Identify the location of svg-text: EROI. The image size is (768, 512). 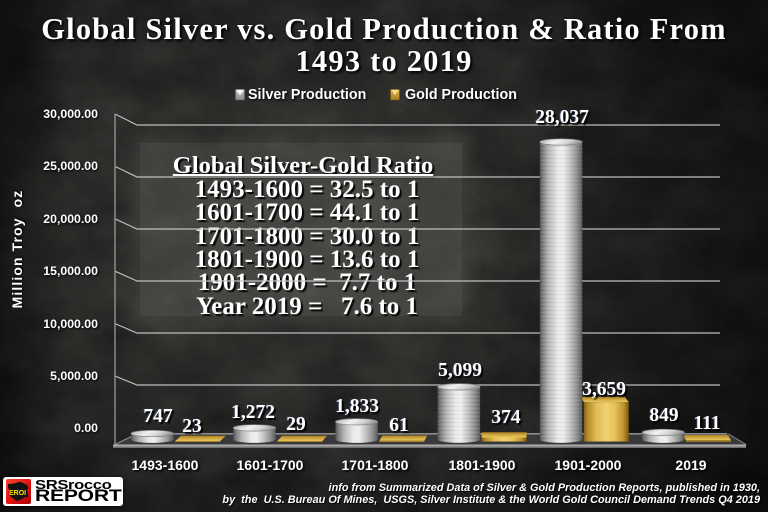
(17, 493).